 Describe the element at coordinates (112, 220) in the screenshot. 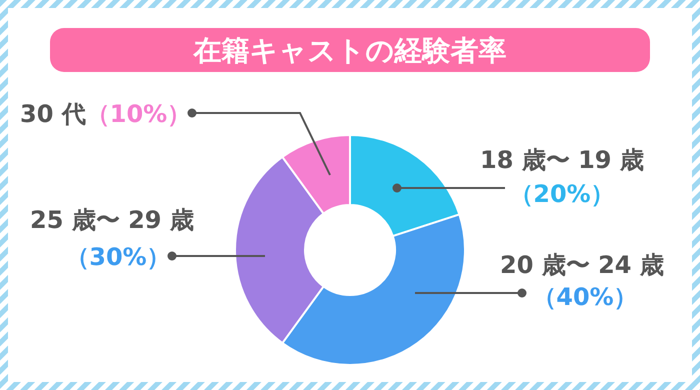

I see `slice-label: 25 歳〜 29 歳` at that location.